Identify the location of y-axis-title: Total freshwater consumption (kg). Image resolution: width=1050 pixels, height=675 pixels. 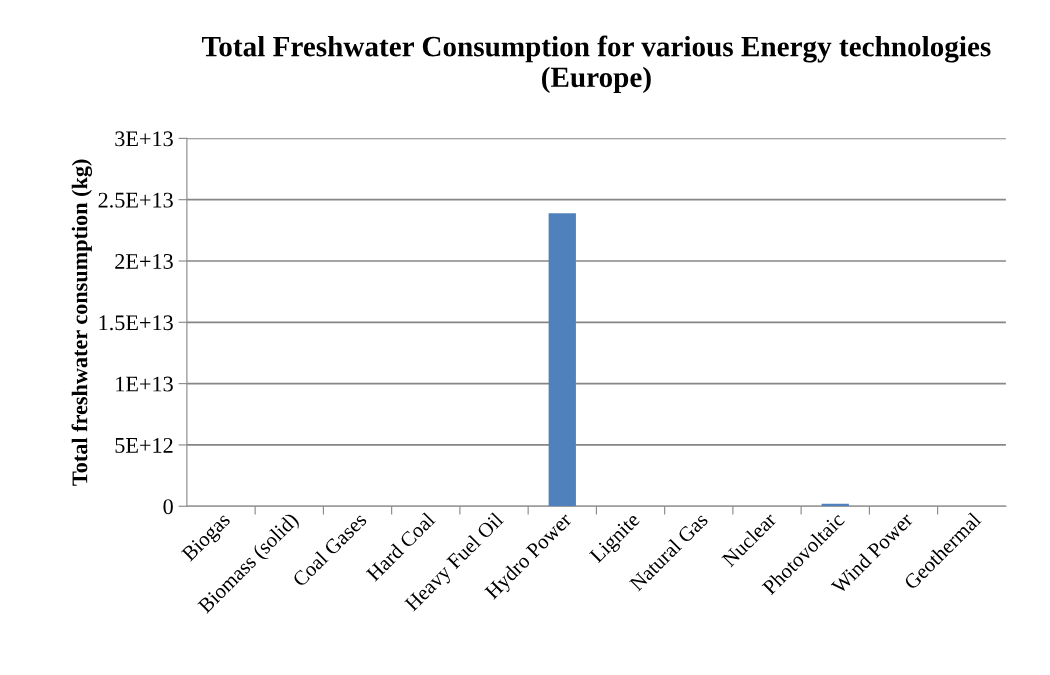
(82, 322).